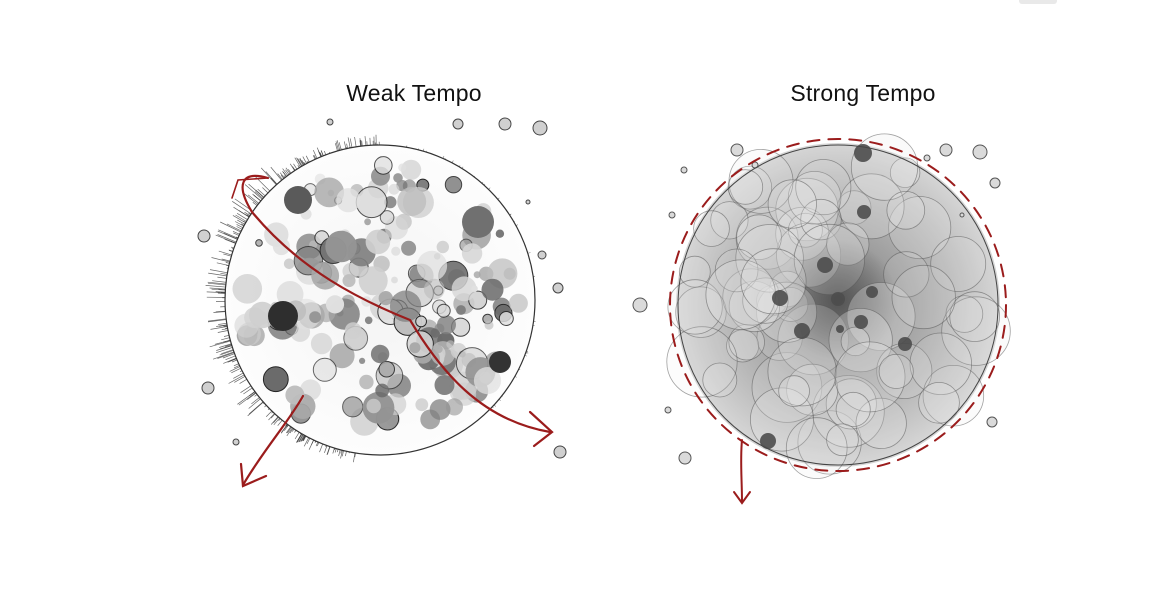 The image size is (1167, 611). What do you see at coordinates (414, 93) in the screenshot?
I see `weak-tempo-title: Weak Tempo` at bounding box center [414, 93].